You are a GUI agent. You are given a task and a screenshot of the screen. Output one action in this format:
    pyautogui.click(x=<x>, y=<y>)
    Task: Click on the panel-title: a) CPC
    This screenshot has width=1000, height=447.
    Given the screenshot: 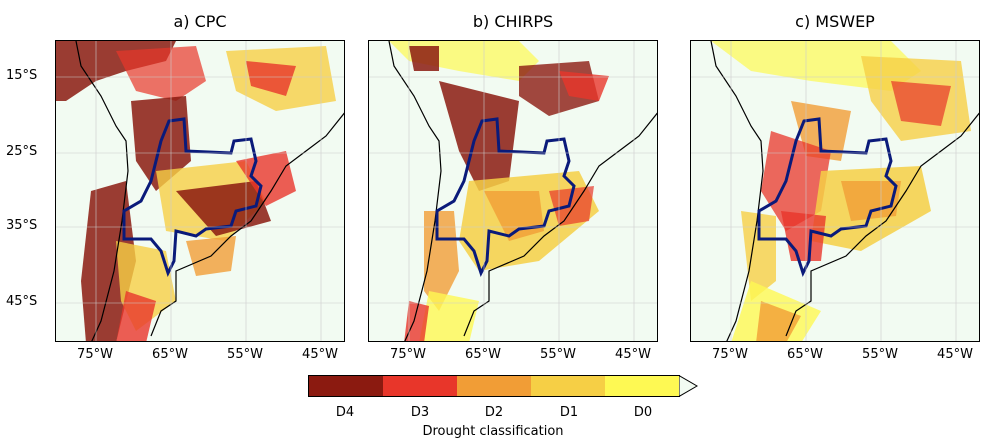 What is the action you would take?
    pyautogui.click(x=200, y=21)
    